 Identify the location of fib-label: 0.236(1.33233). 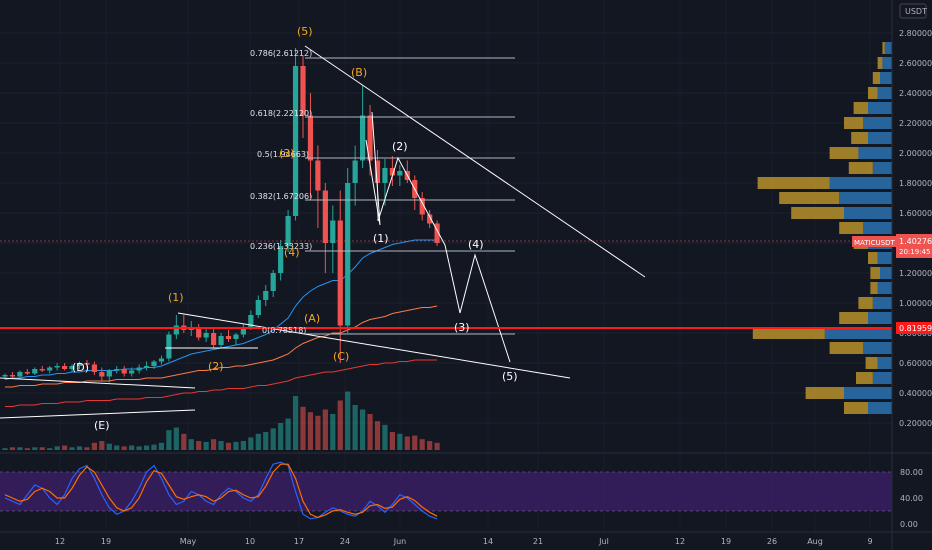
(281, 246).